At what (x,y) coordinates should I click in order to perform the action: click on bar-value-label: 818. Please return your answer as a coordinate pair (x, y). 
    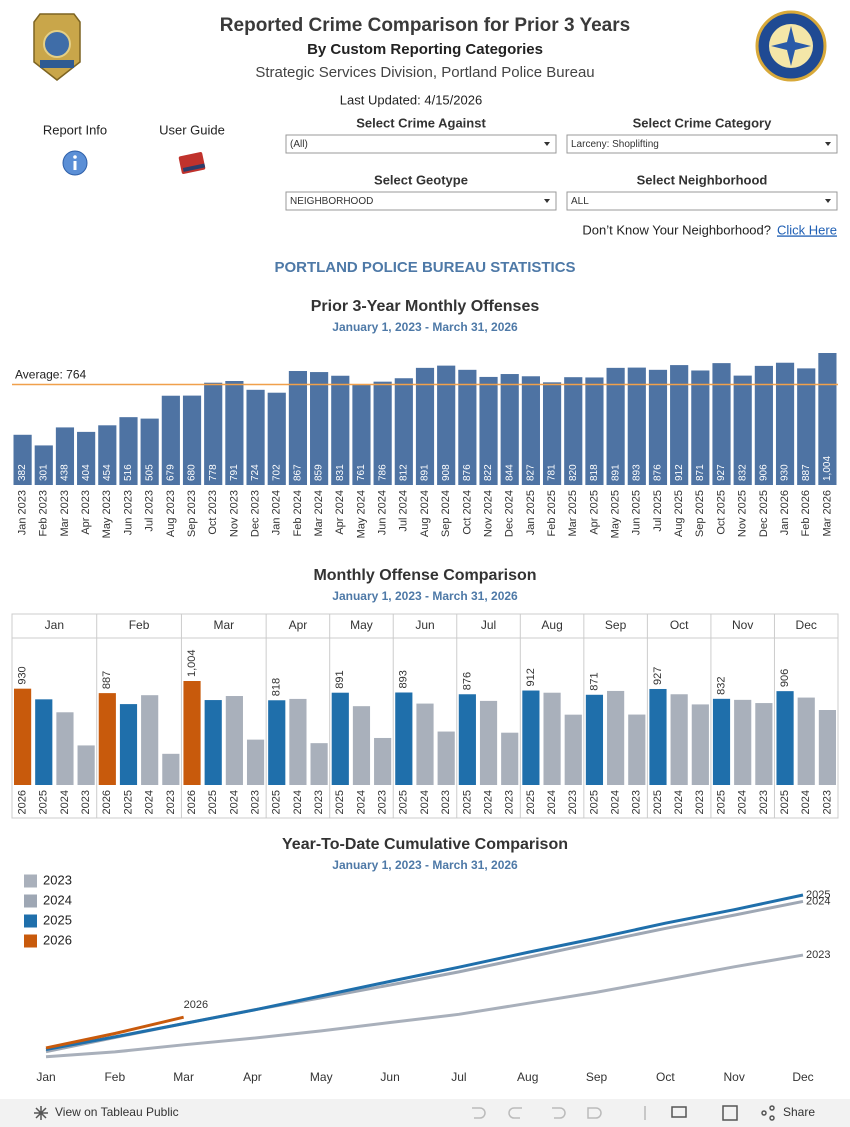
    Looking at the image, I should click on (277, 687).